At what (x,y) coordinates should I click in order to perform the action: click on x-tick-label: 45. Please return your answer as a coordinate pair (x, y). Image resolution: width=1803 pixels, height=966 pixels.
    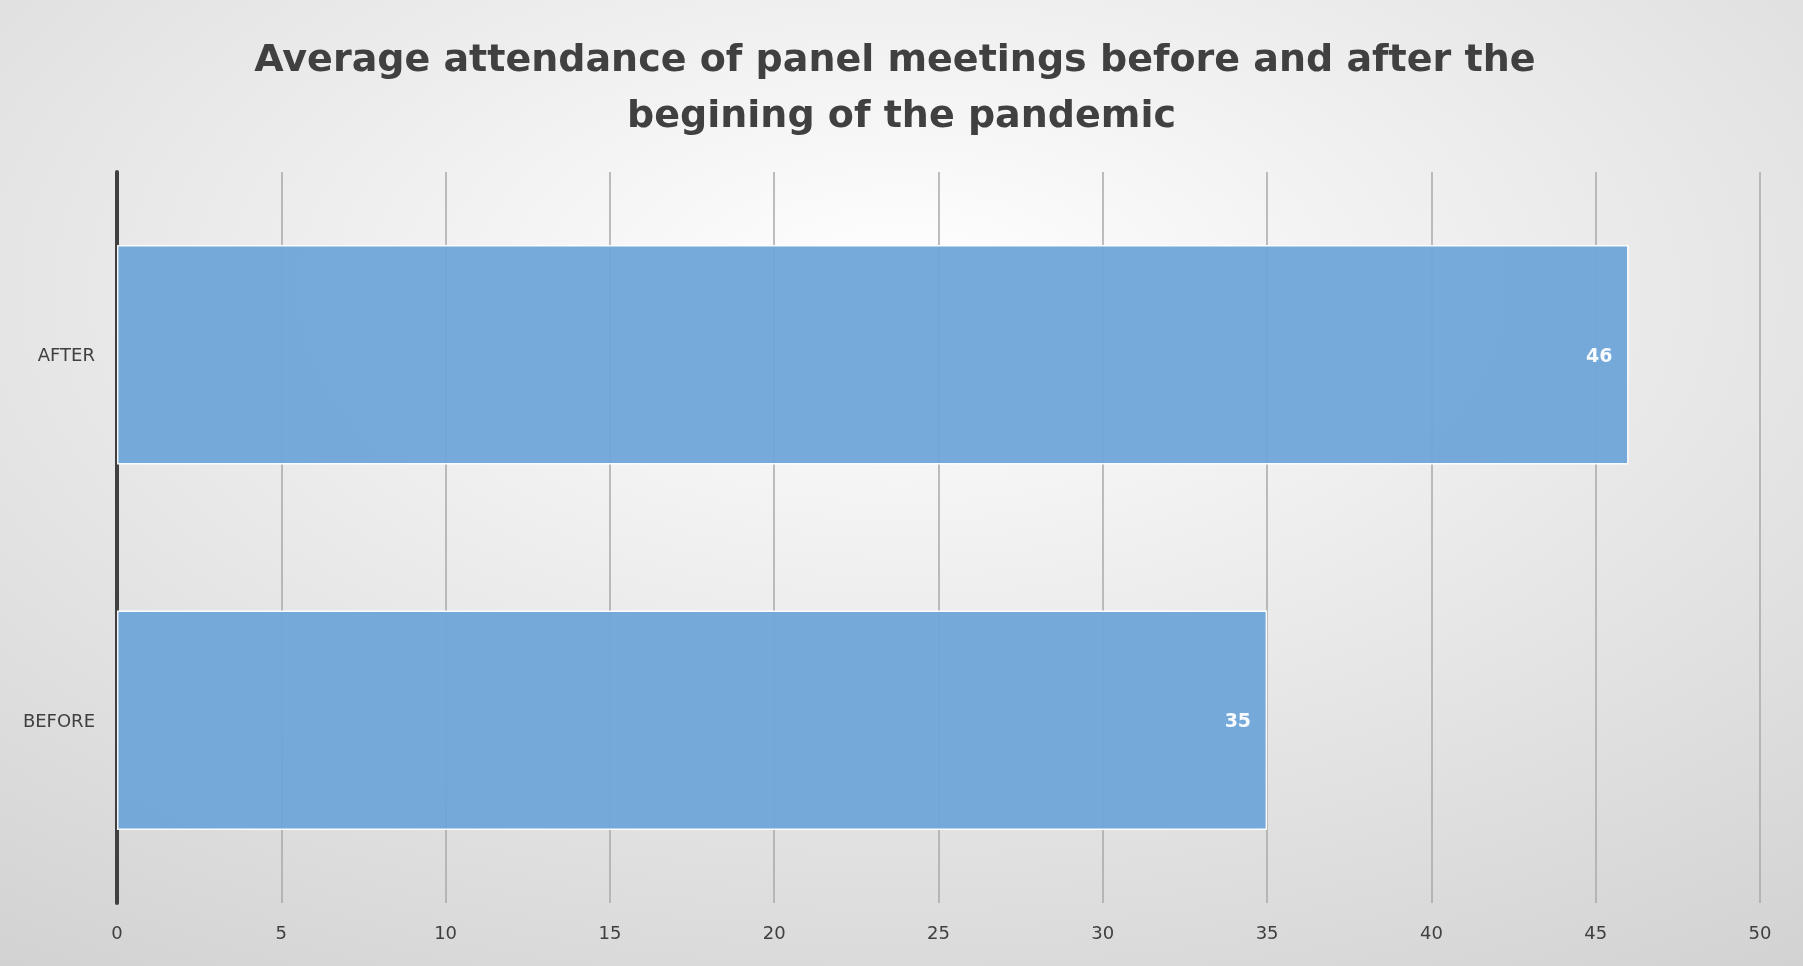
    Looking at the image, I should click on (1596, 932).